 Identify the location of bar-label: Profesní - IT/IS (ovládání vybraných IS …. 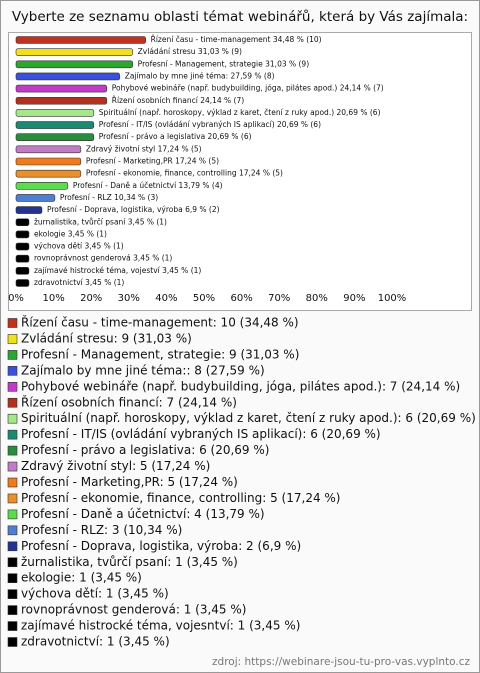
(210, 124).